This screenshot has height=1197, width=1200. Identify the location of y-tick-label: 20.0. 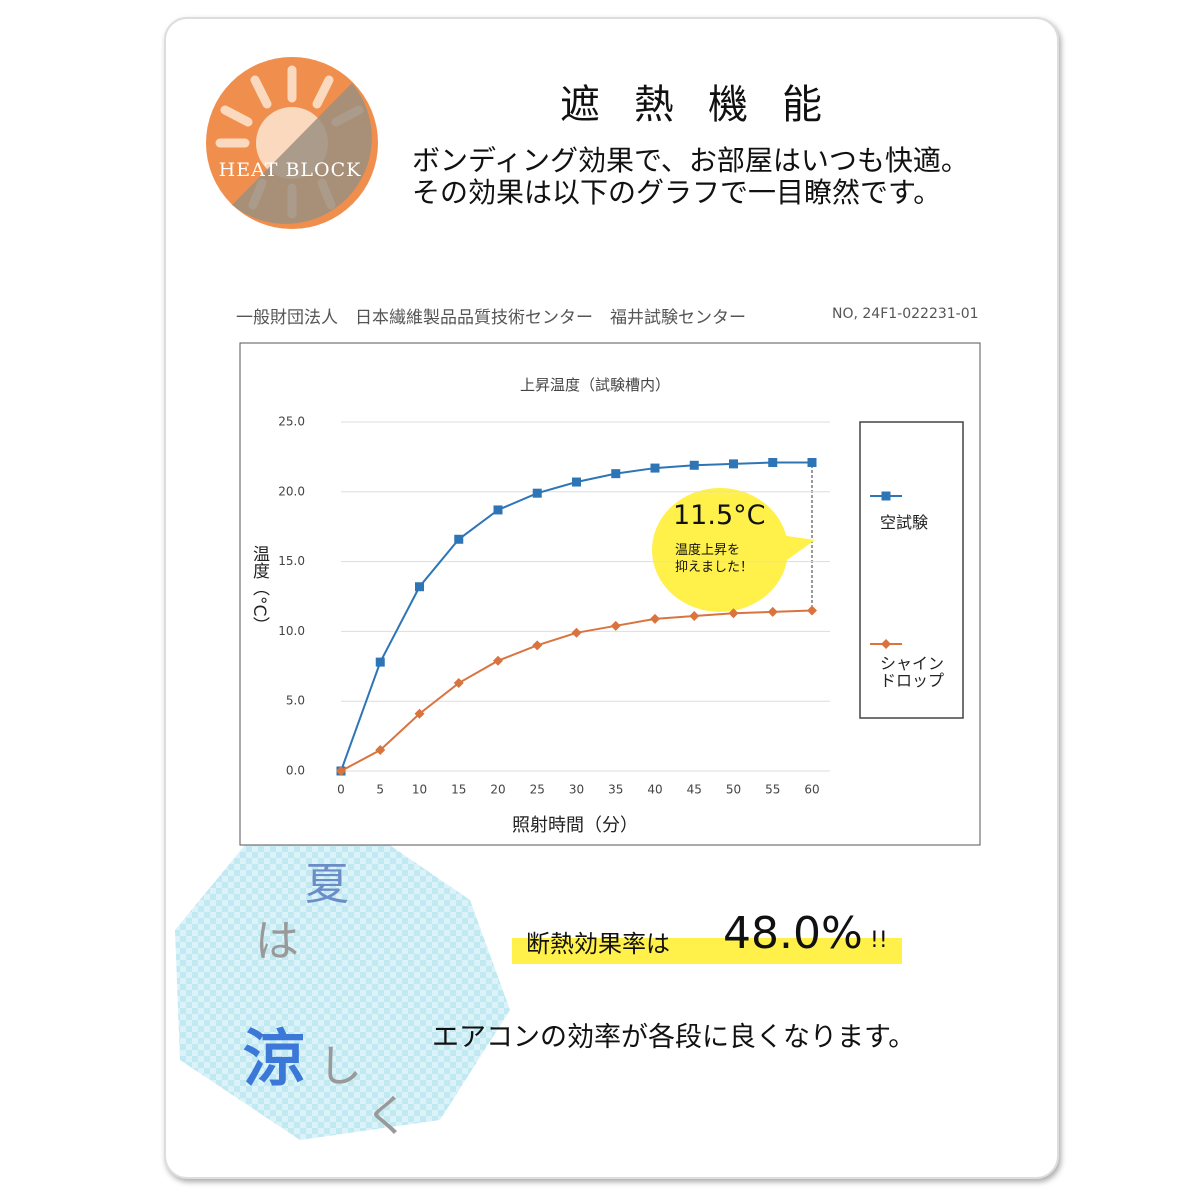
(291, 491).